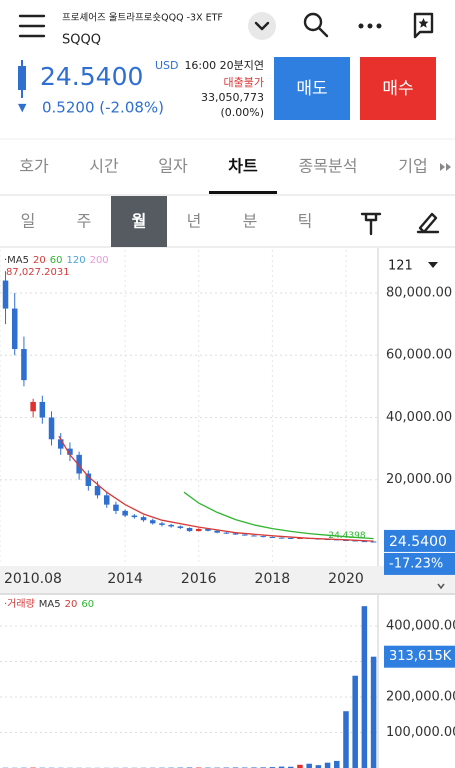 The height and width of the screenshot is (768, 455). Describe the element at coordinates (419, 479) in the screenshot. I see `y-tick-label: 20,000.00` at that location.